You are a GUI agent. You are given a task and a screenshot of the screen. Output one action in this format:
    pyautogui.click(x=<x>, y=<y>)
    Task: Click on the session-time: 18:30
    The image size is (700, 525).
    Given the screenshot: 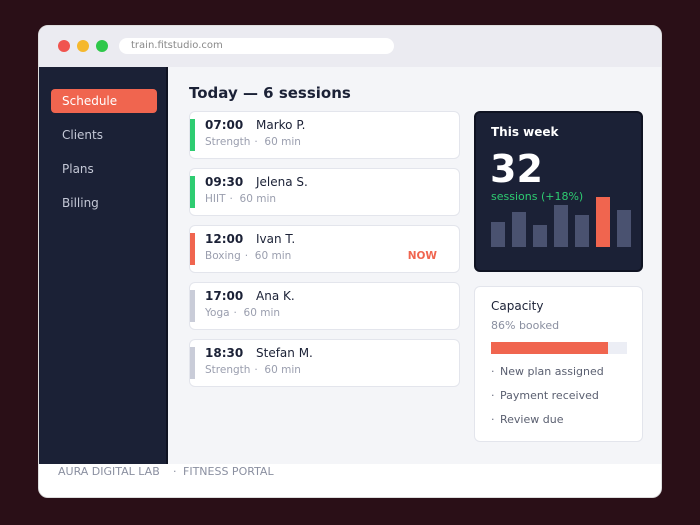 What is the action you would take?
    pyautogui.click(x=224, y=353)
    